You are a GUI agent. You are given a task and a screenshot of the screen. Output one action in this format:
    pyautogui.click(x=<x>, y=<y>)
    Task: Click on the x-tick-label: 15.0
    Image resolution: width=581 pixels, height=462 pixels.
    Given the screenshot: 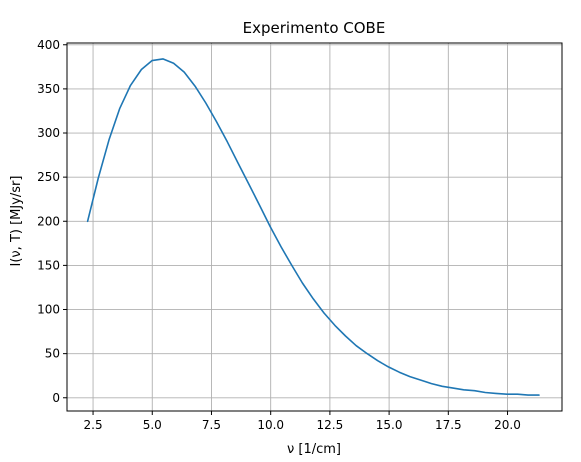 What is the action you would take?
    pyautogui.click(x=389, y=425)
    